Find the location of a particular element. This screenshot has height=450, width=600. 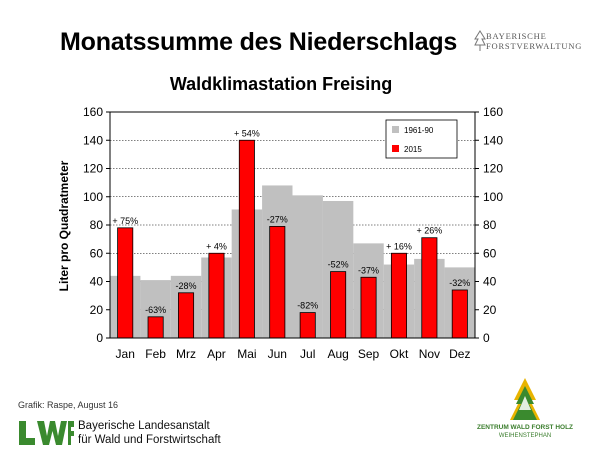

x-tick-label-feb: Feb is located at coordinates (155, 354).